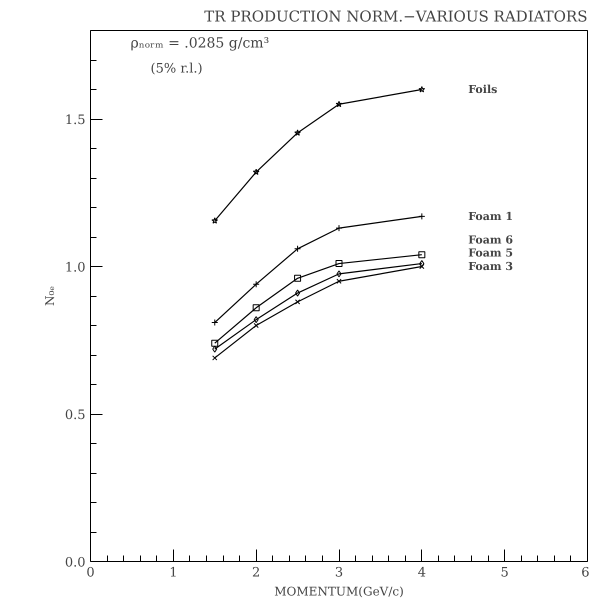 This screenshot has width=589, height=601. What do you see at coordinates (585, 573) in the screenshot?
I see `x-tick-label: 6` at bounding box center [585, 573].